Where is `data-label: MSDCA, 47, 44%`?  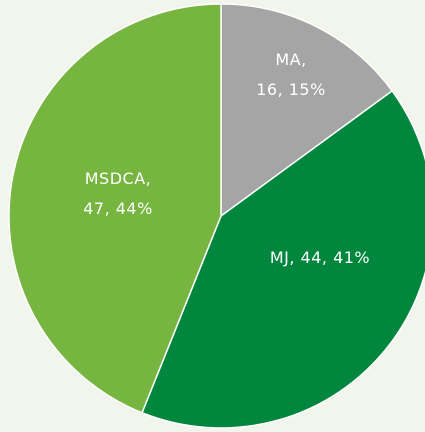 data-label: MSDCA, 47, 44% is located at coordinates (118, 193).